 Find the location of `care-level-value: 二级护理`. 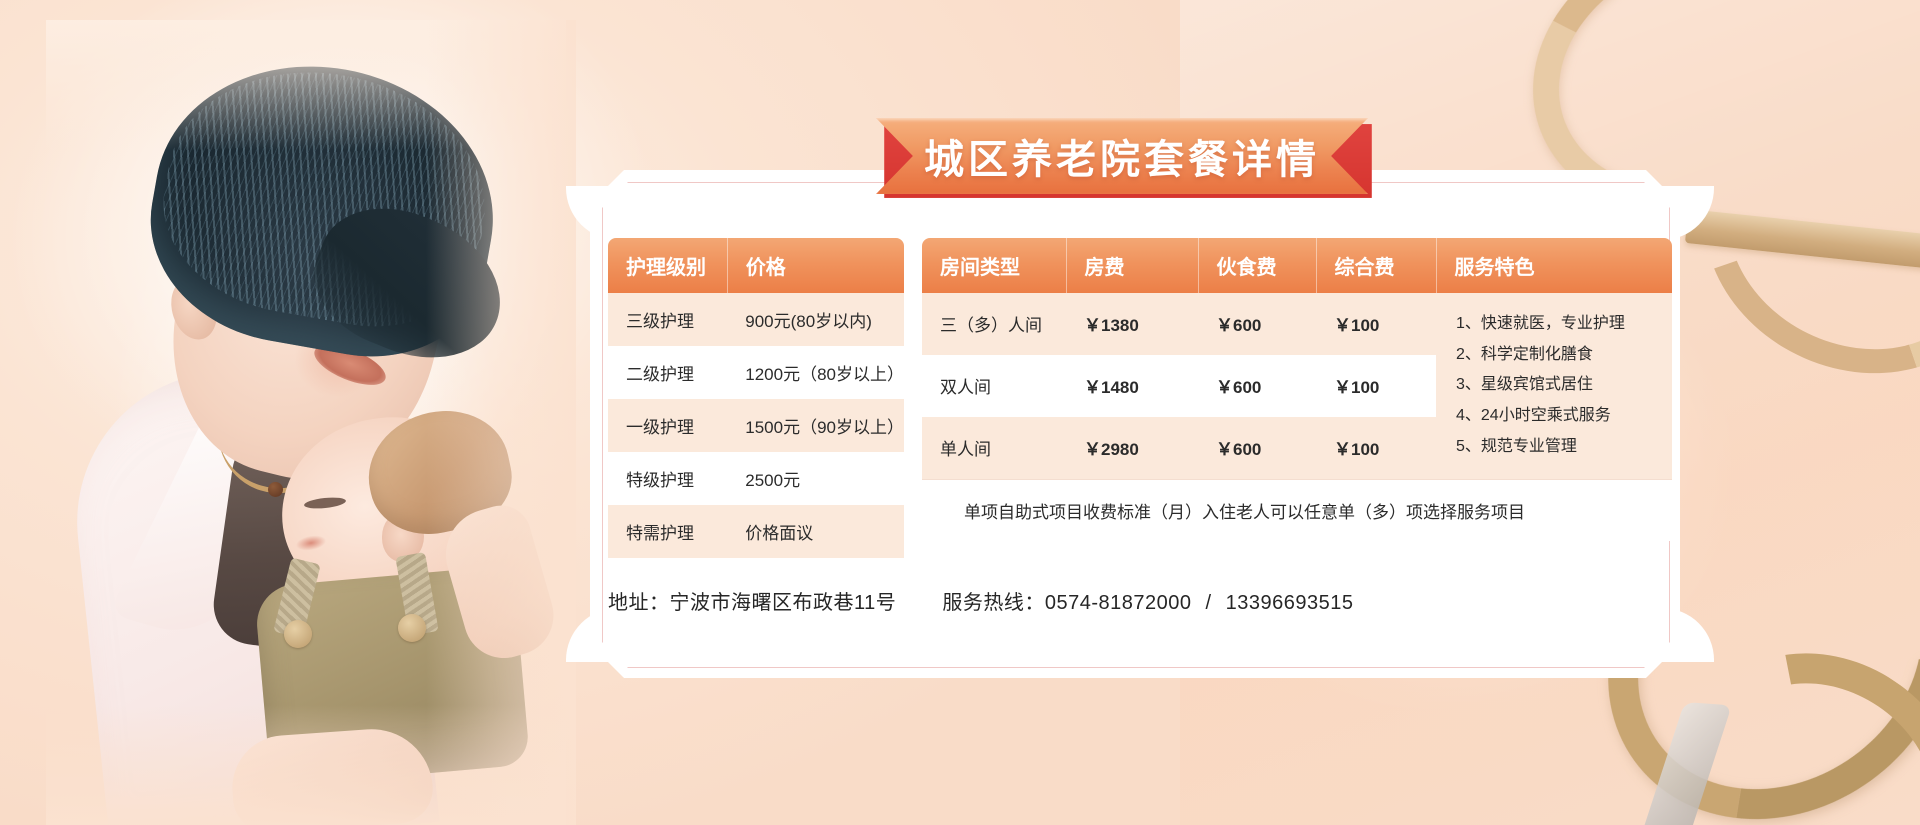

care-level-value: 二级护理 is located at coordinates (668, 372).